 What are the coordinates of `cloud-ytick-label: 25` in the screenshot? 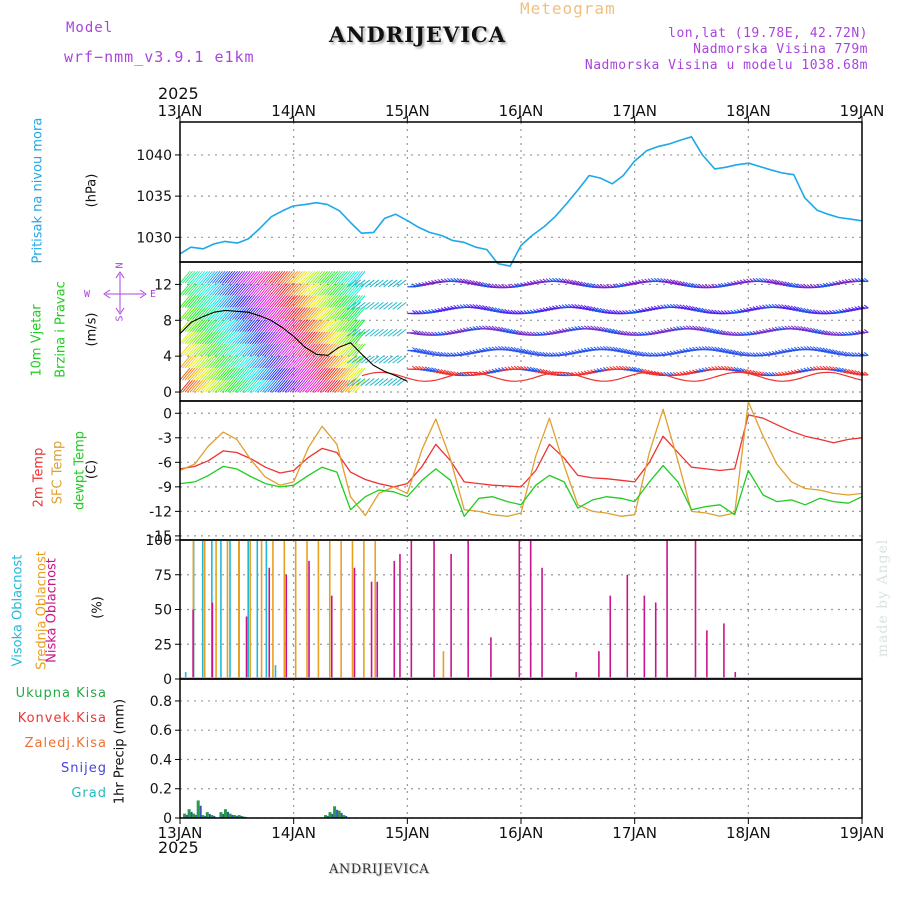 It's located at (163, 645).